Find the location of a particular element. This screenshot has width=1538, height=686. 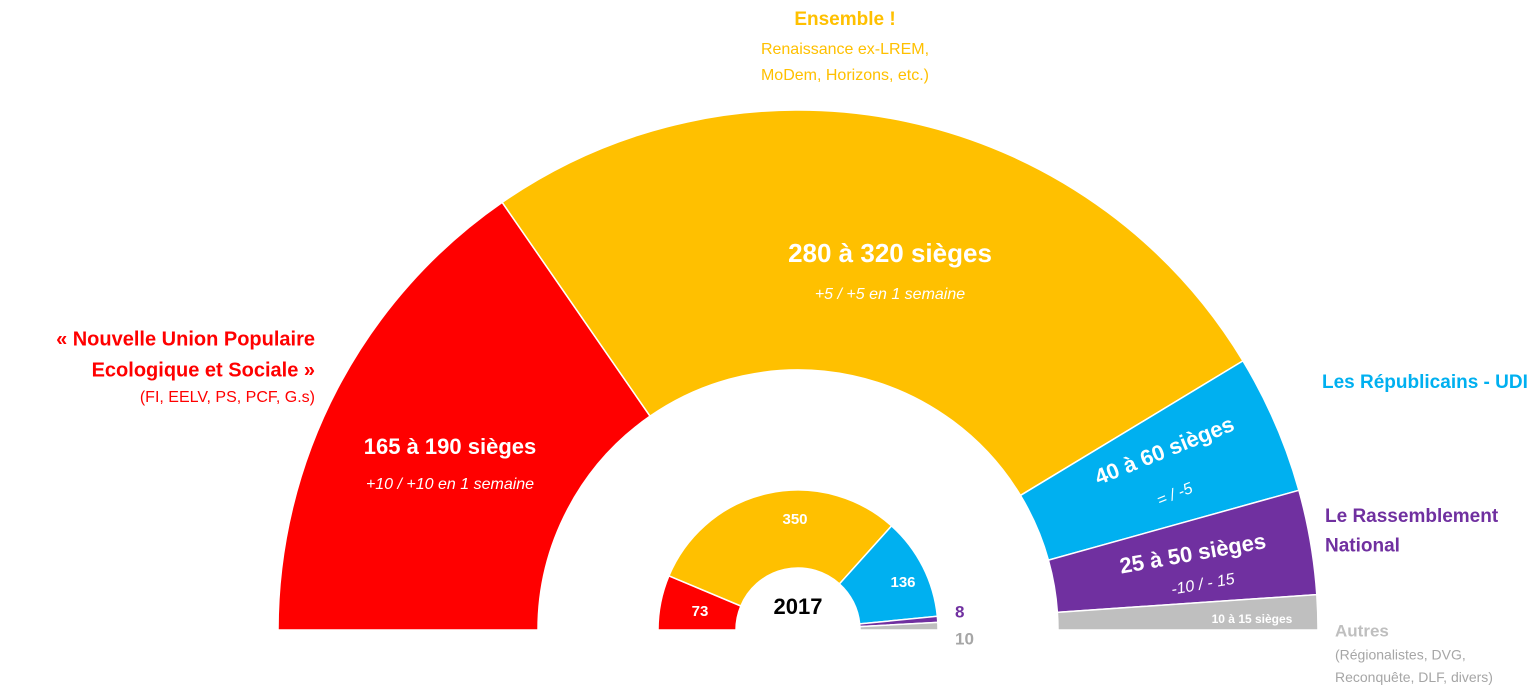

party-detail: MoDem, Horizons, etc.) is located at coordinates (845, 75).